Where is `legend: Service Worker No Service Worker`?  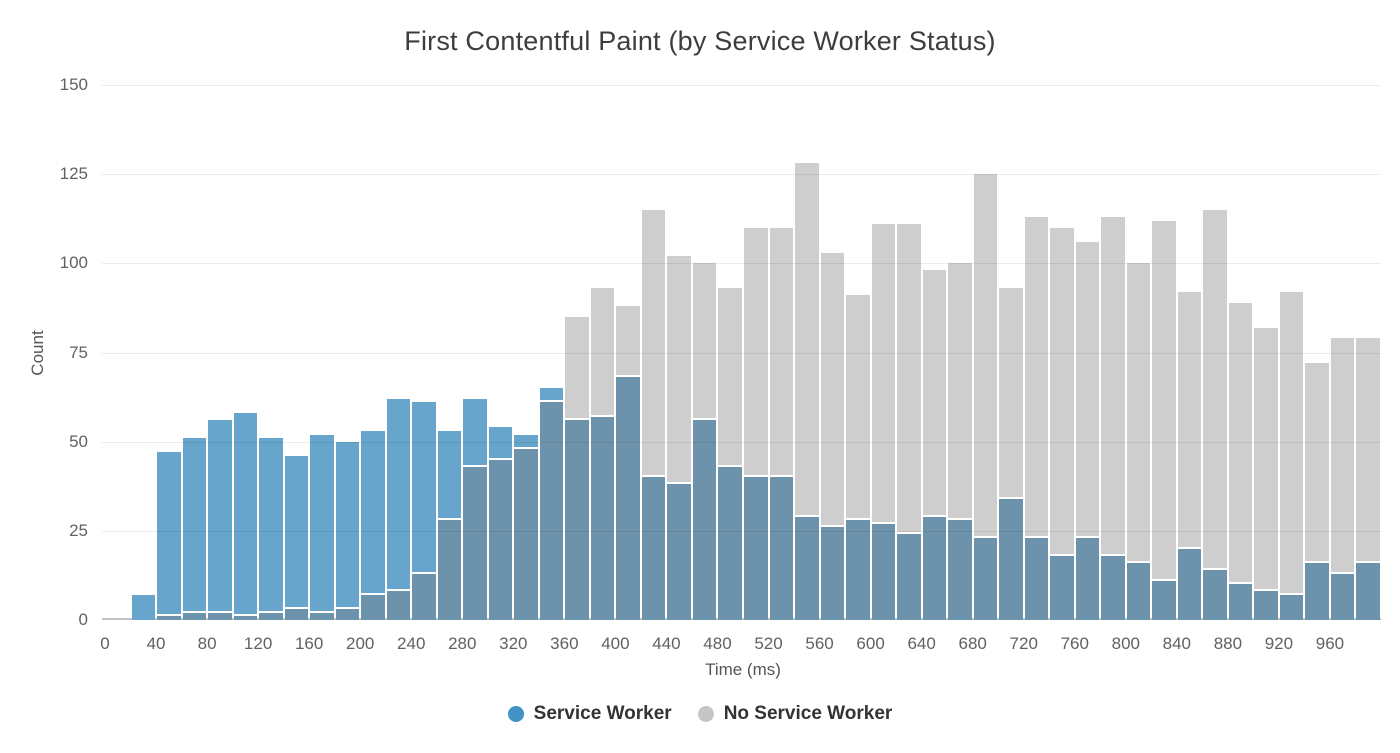 legend: Service Worker No Service Worker is located at coordinates (700, 714).